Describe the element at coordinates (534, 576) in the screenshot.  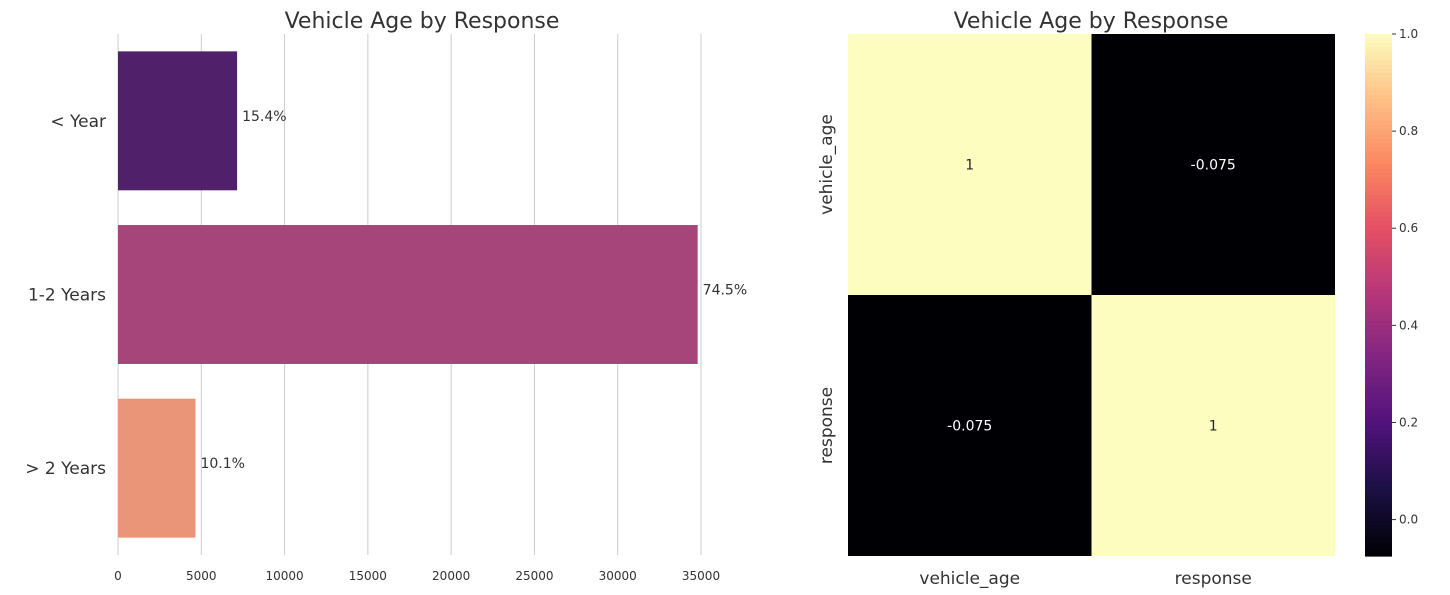
I see `bar-x-tick-label: 25000` at that location.